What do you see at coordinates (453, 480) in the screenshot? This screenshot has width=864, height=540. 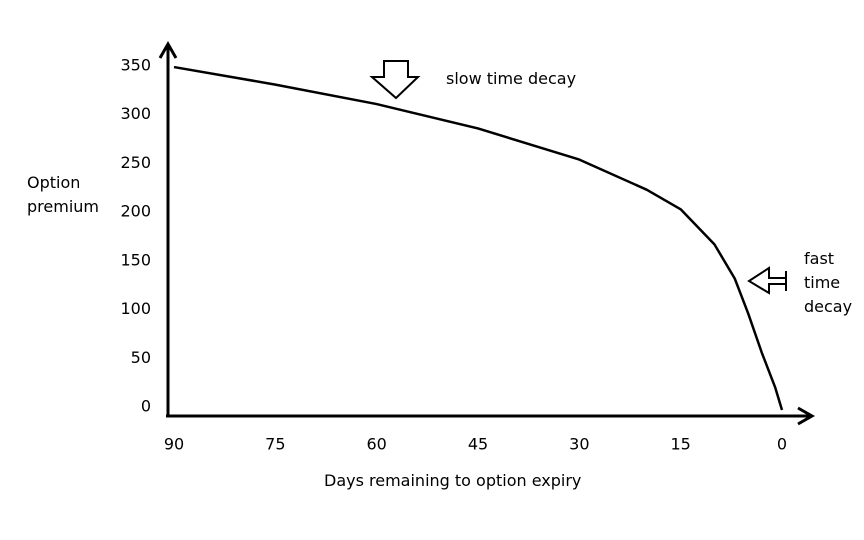 I see `x-axis-title: Days remaining to option expiry` at bounding box center [453, 480].